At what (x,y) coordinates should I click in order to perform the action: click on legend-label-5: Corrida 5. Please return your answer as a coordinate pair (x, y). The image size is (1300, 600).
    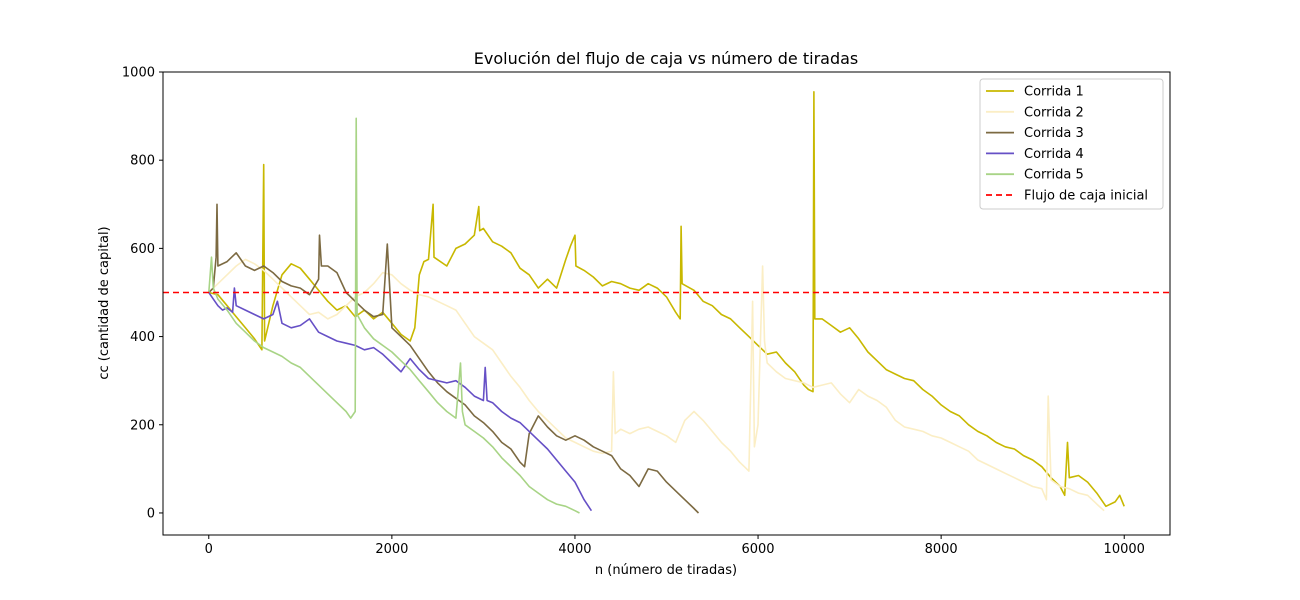
    Looking at the image, I should click on (1054, 175).